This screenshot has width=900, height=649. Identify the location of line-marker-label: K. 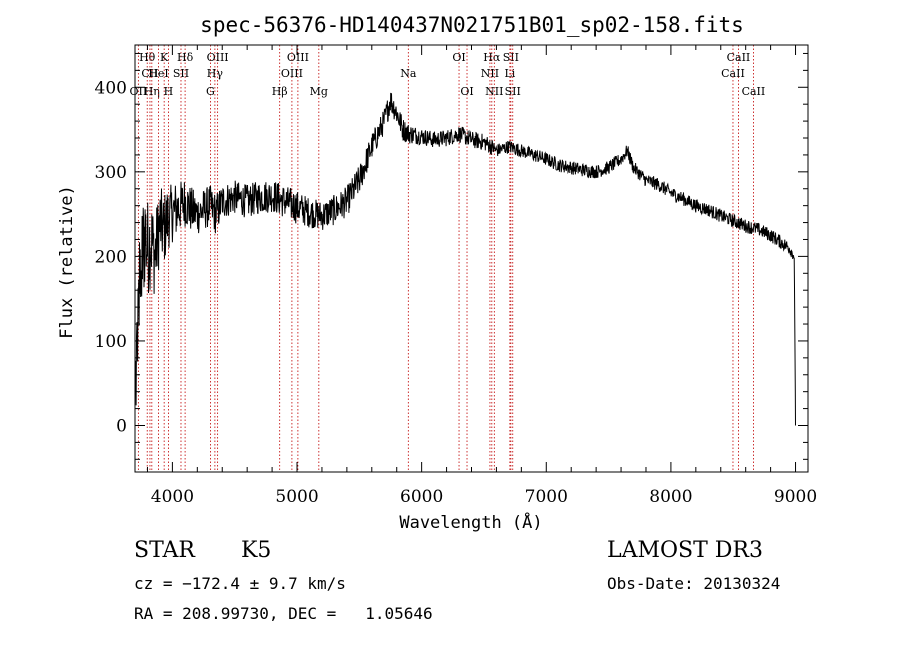
(164, 57).